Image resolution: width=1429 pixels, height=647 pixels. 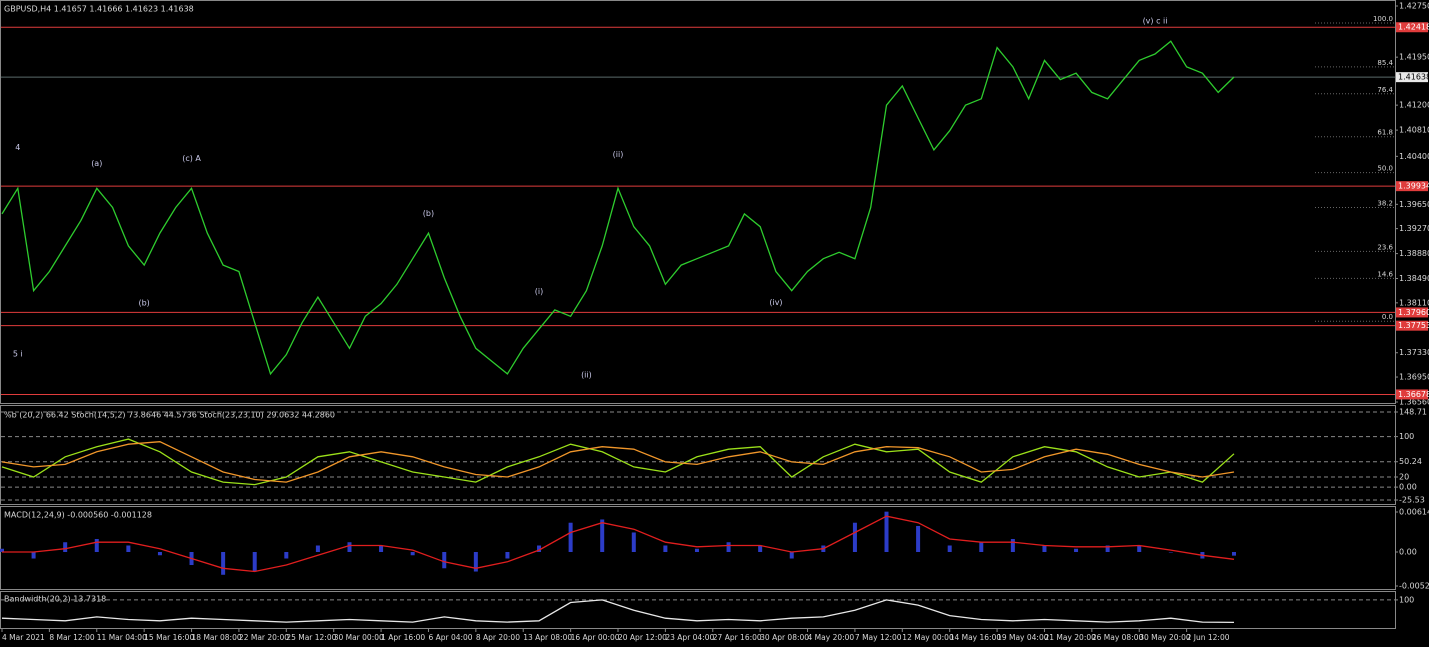 I want to click on x-tick-label: 18 Mar 08:00, so click(x=217, y=637).